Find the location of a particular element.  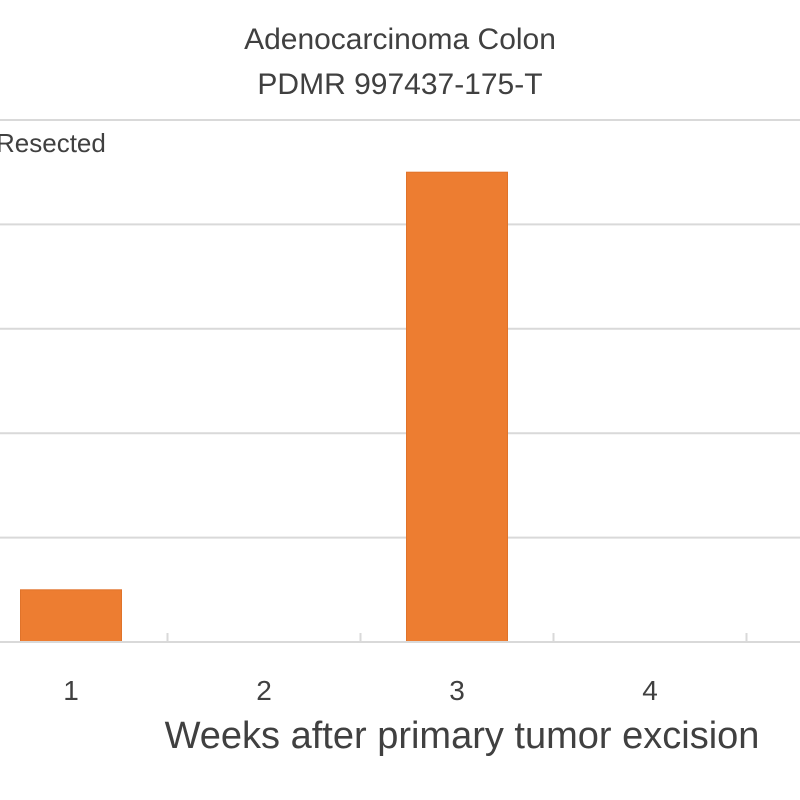

x-axis is located at coordinates (400, 638).